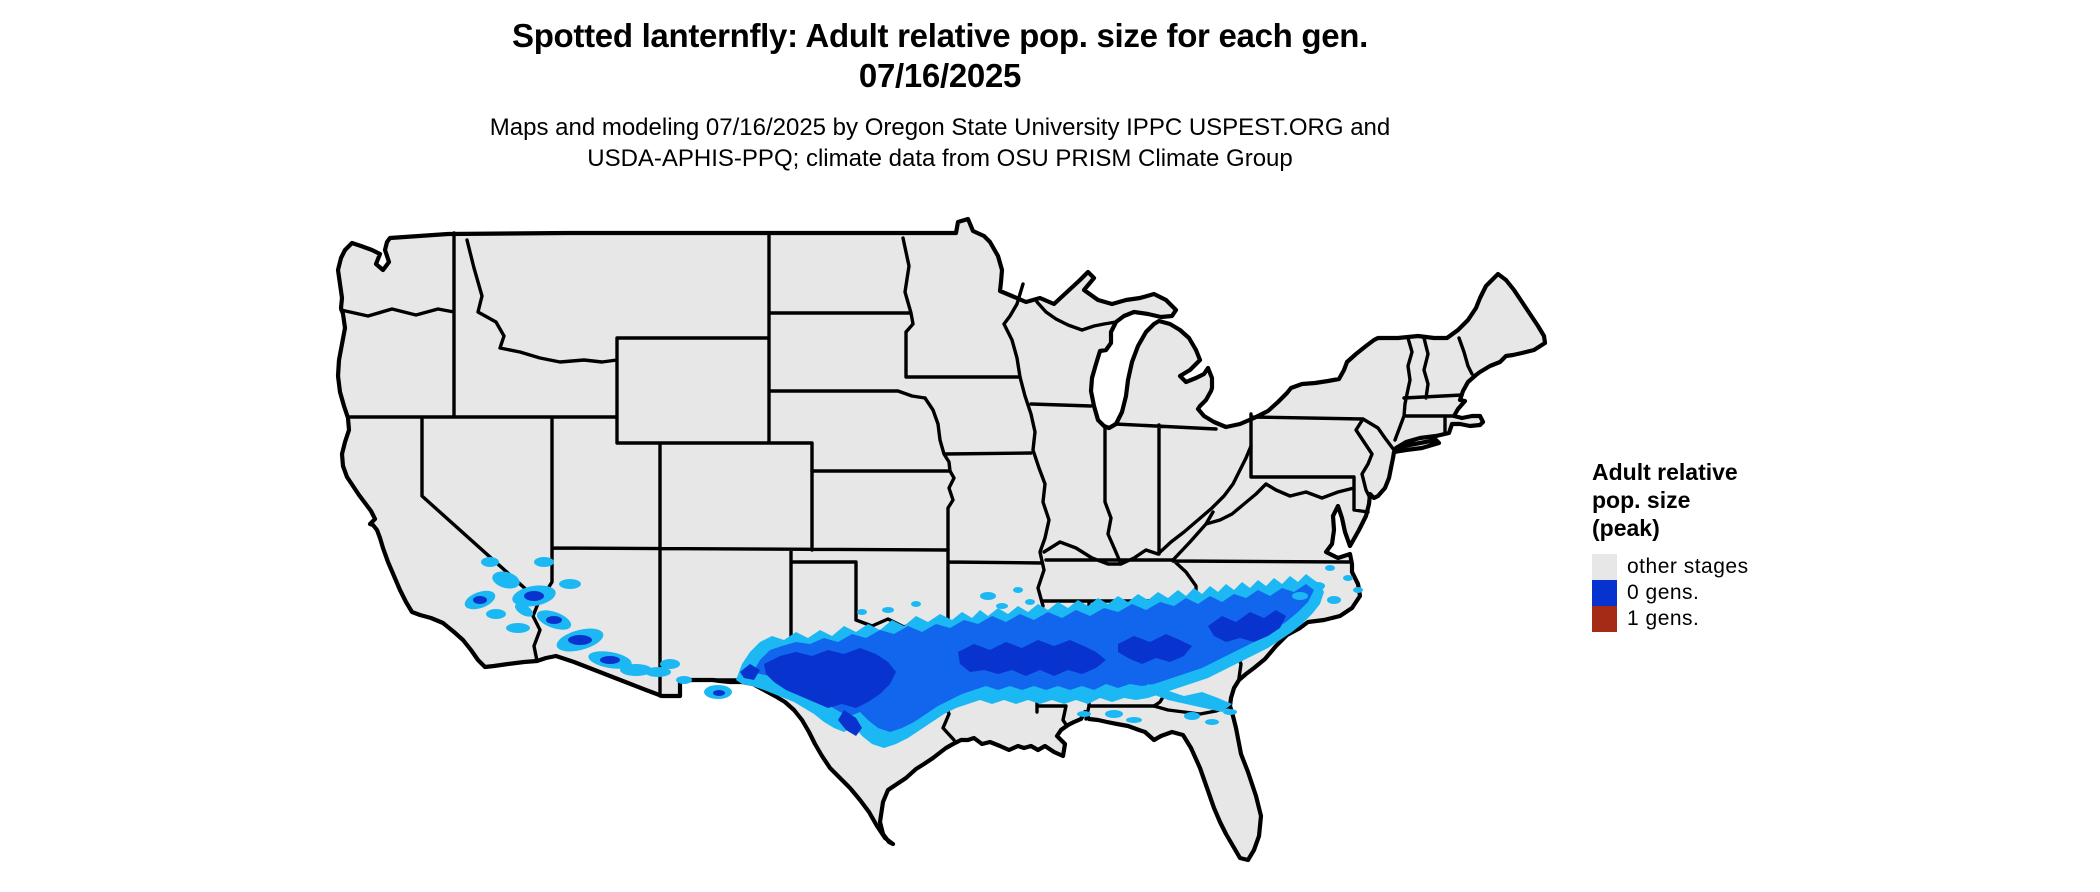  What do you see at coordinates (1155, 649) in the screenshot?
I see `band-core-georgia` at bounding box center [1155, 649].